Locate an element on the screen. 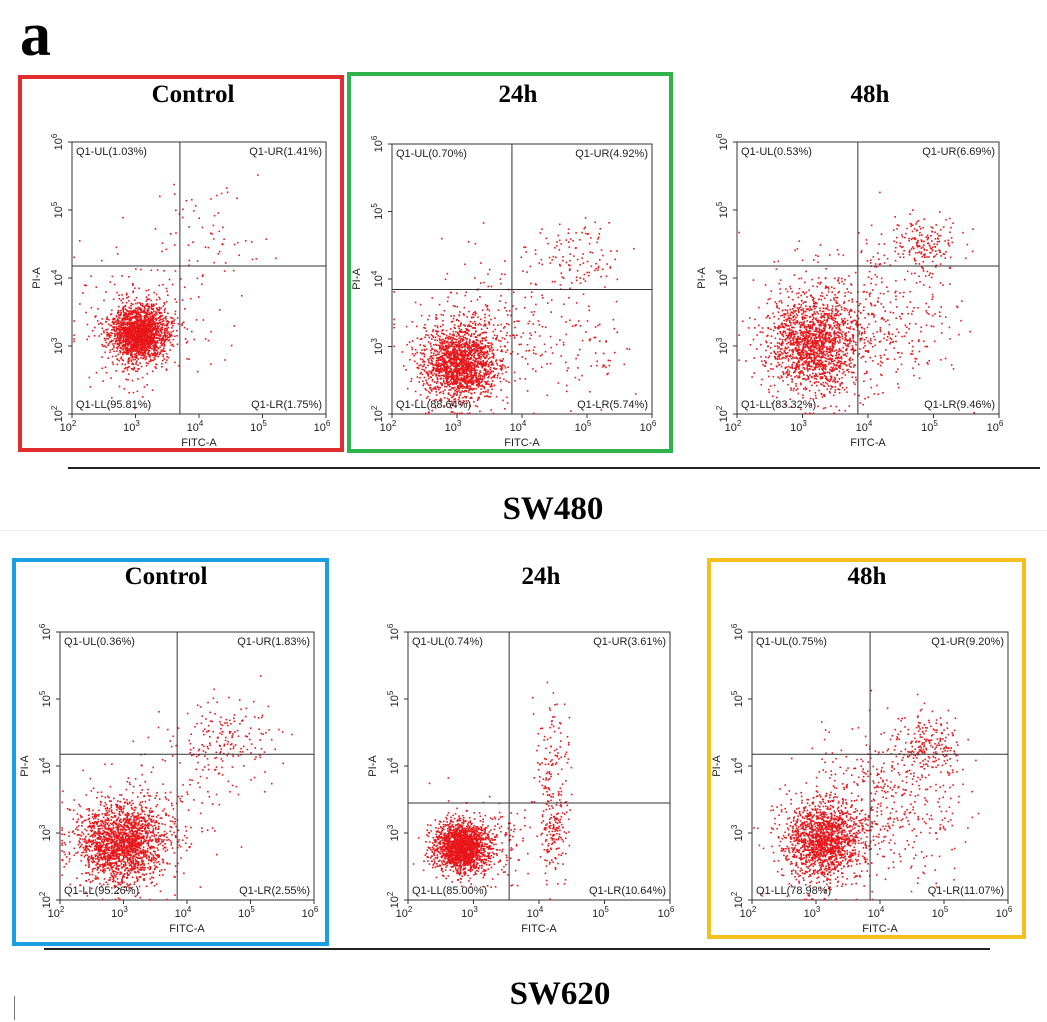 This screenshot has width=1047, height=1022. y-axis-label: PI-A is located at coordinates (37, 278).